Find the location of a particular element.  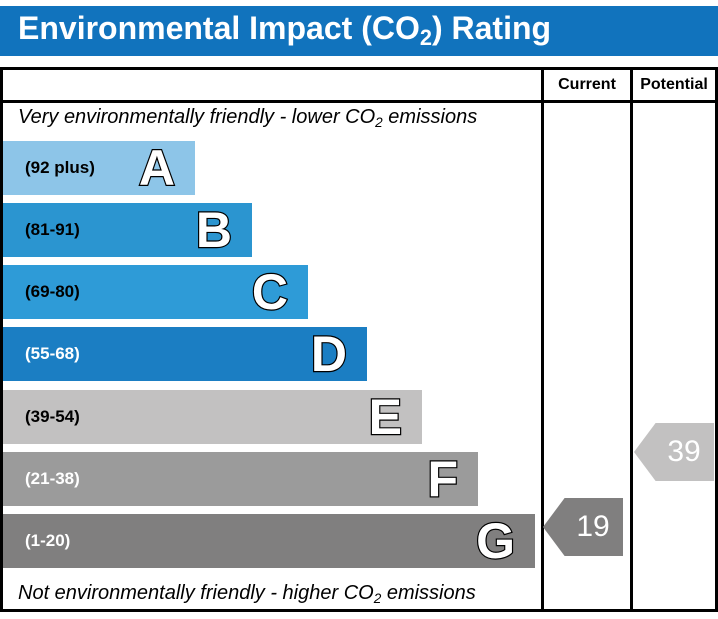

title-bar: Environmental Impact (CO2) Rating is located at coordinates (359, 31).